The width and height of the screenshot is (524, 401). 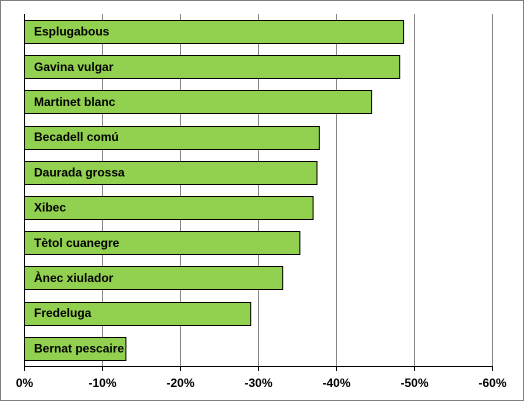 What do you see at coordinates (77, 243) in the screenshot?
I see `bar-category-label: Tètol cuanegre` at bounding box center [77, 243].